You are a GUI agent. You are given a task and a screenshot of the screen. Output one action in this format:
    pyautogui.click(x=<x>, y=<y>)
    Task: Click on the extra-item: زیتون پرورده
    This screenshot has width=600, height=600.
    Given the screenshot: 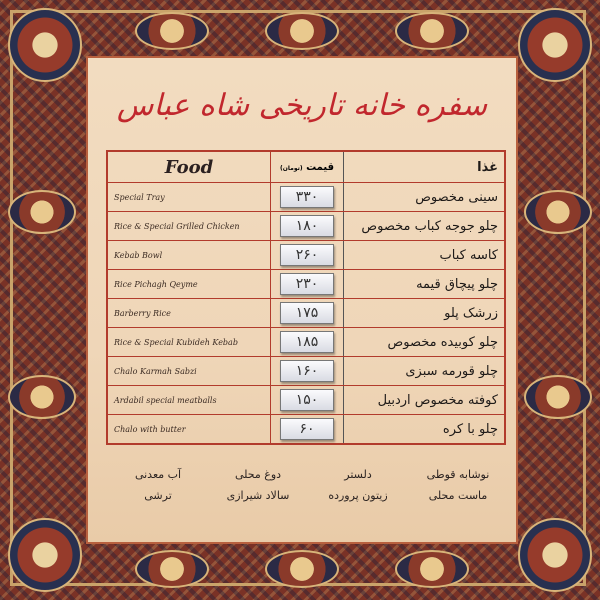 What is the action you would take?
    pyautogui.click(x=358, y=495)
    